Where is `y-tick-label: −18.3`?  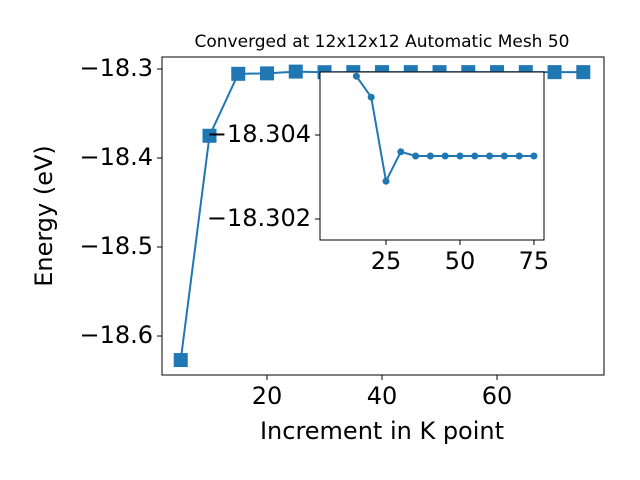
y-tick-label: −18.3 is located at coordinates (116, 68).